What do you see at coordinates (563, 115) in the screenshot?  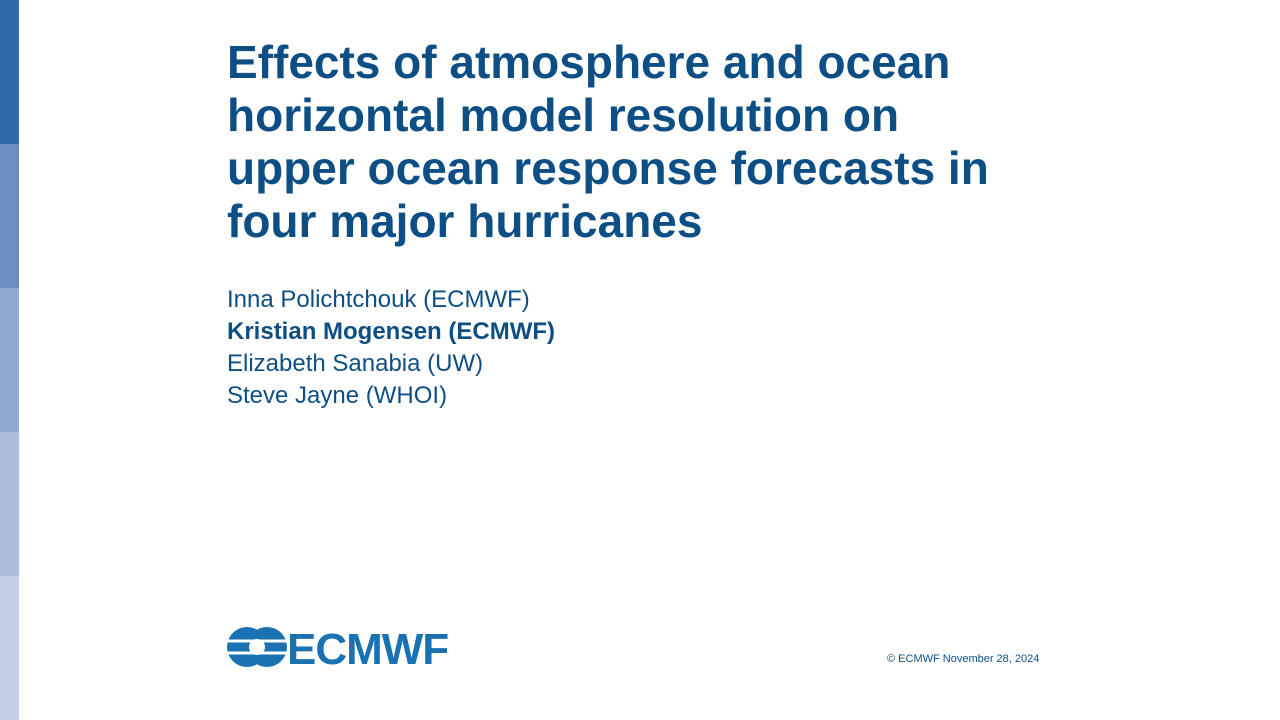 I see `title-line: horizontal model resolution on` at bounding box center [563, 115].